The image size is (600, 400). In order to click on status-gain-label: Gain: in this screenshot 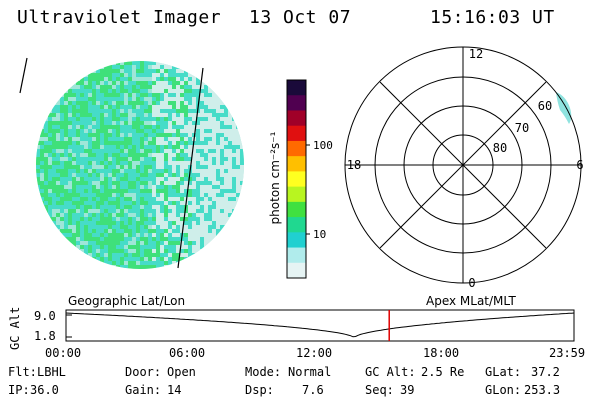, I will do `click(143, 390)`.